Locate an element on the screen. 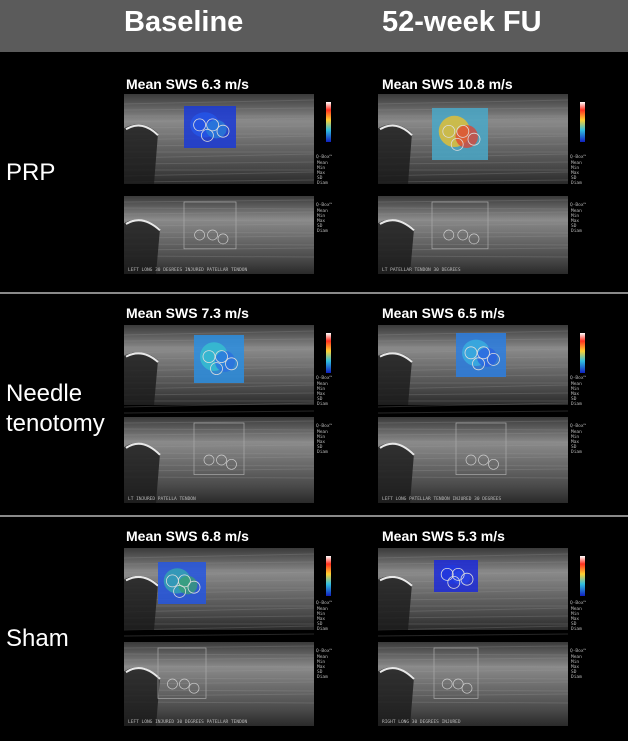  image-caption: LT PATELLAR TENDON 30 DEGREES is located at coordinates (421, 270).